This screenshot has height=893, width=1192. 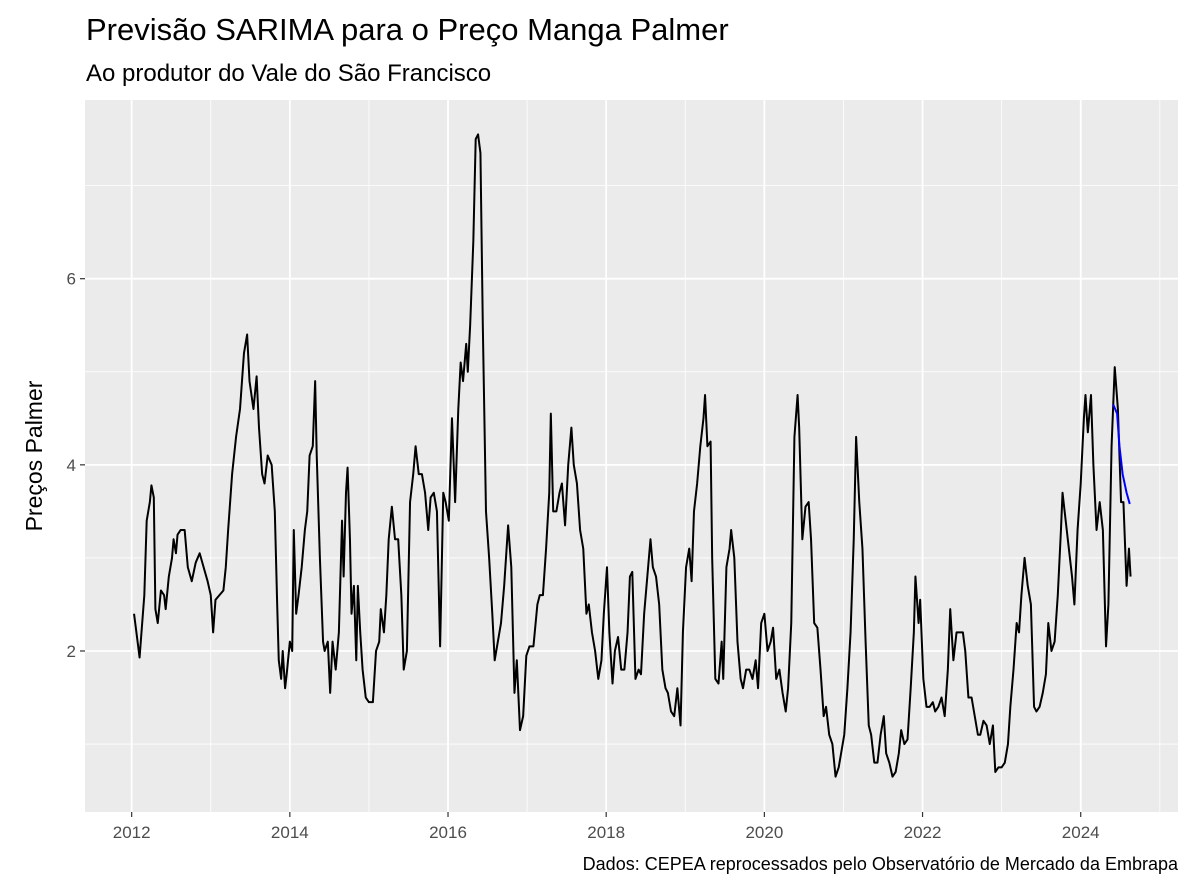 I want to click on chart-subtitle: Ao produtor do Vale do São Francisco, so click(x=288, y=73).